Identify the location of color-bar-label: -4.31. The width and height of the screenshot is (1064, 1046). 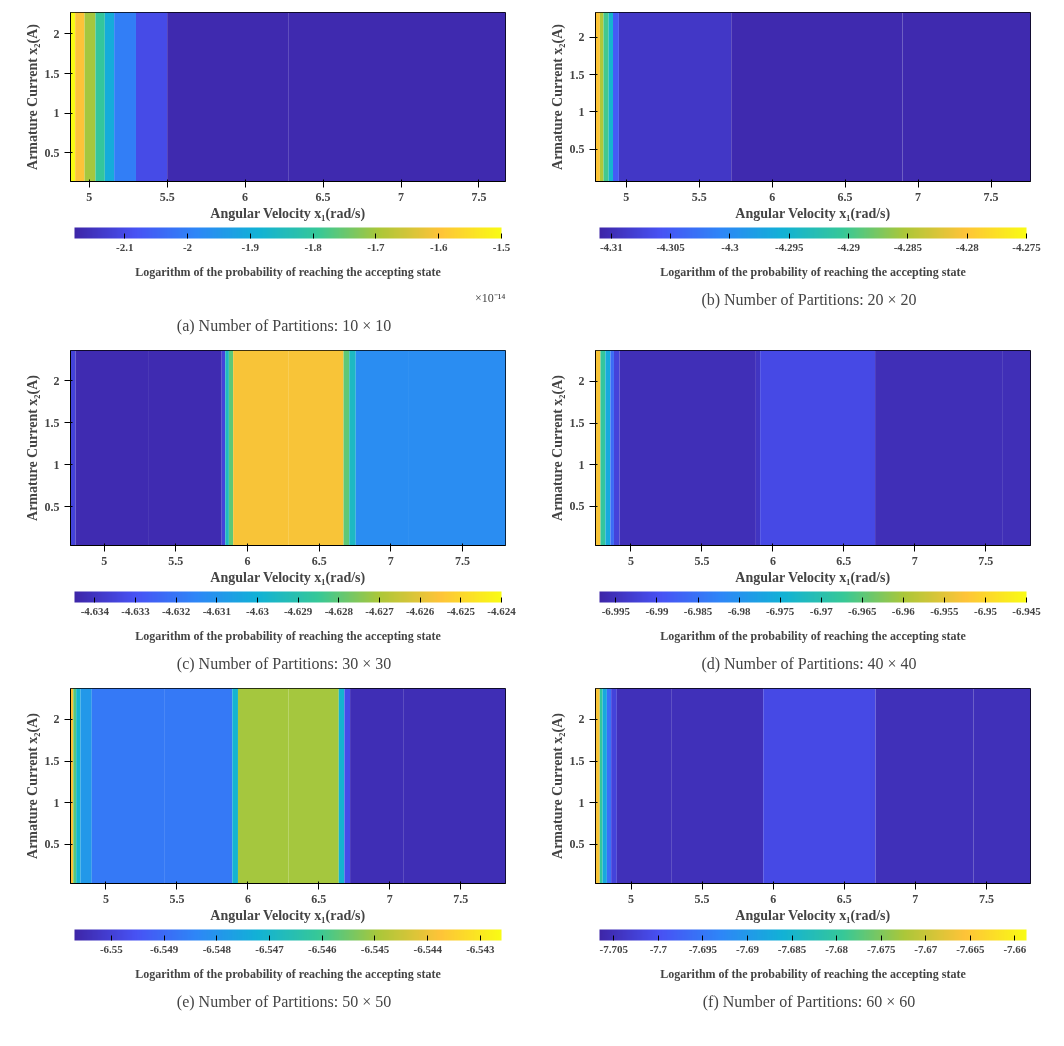
(611, 246).